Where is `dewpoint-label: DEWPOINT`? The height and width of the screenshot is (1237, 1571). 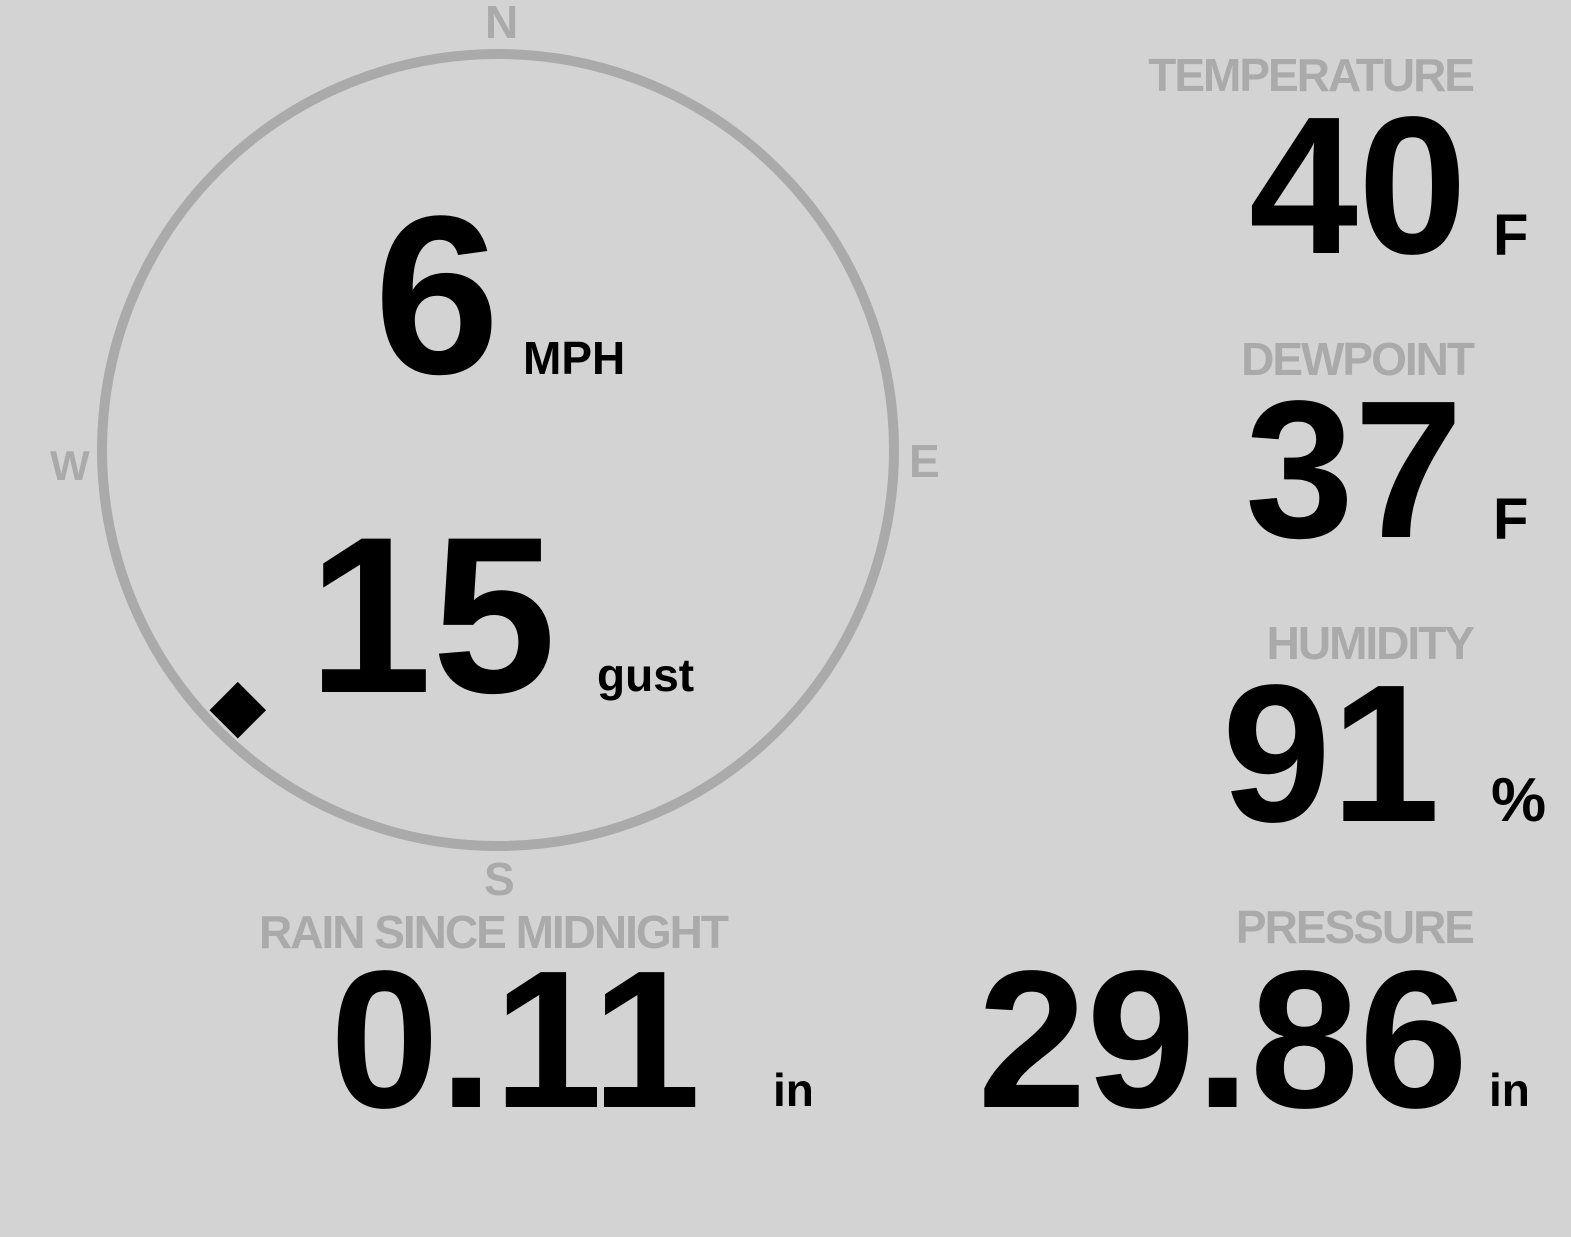 dewpoint-label: DEWPOINT is located at coordinates (1358, 359).